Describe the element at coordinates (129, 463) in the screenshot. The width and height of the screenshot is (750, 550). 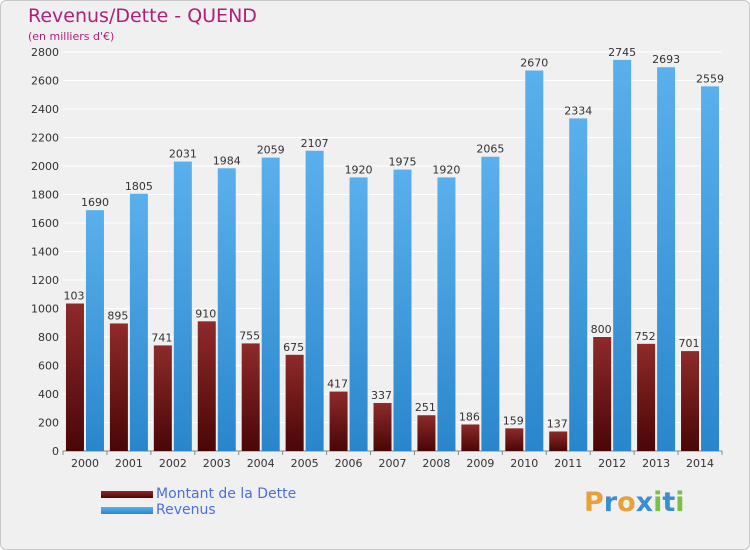
I see `x-tick-label: 2001` at that location.